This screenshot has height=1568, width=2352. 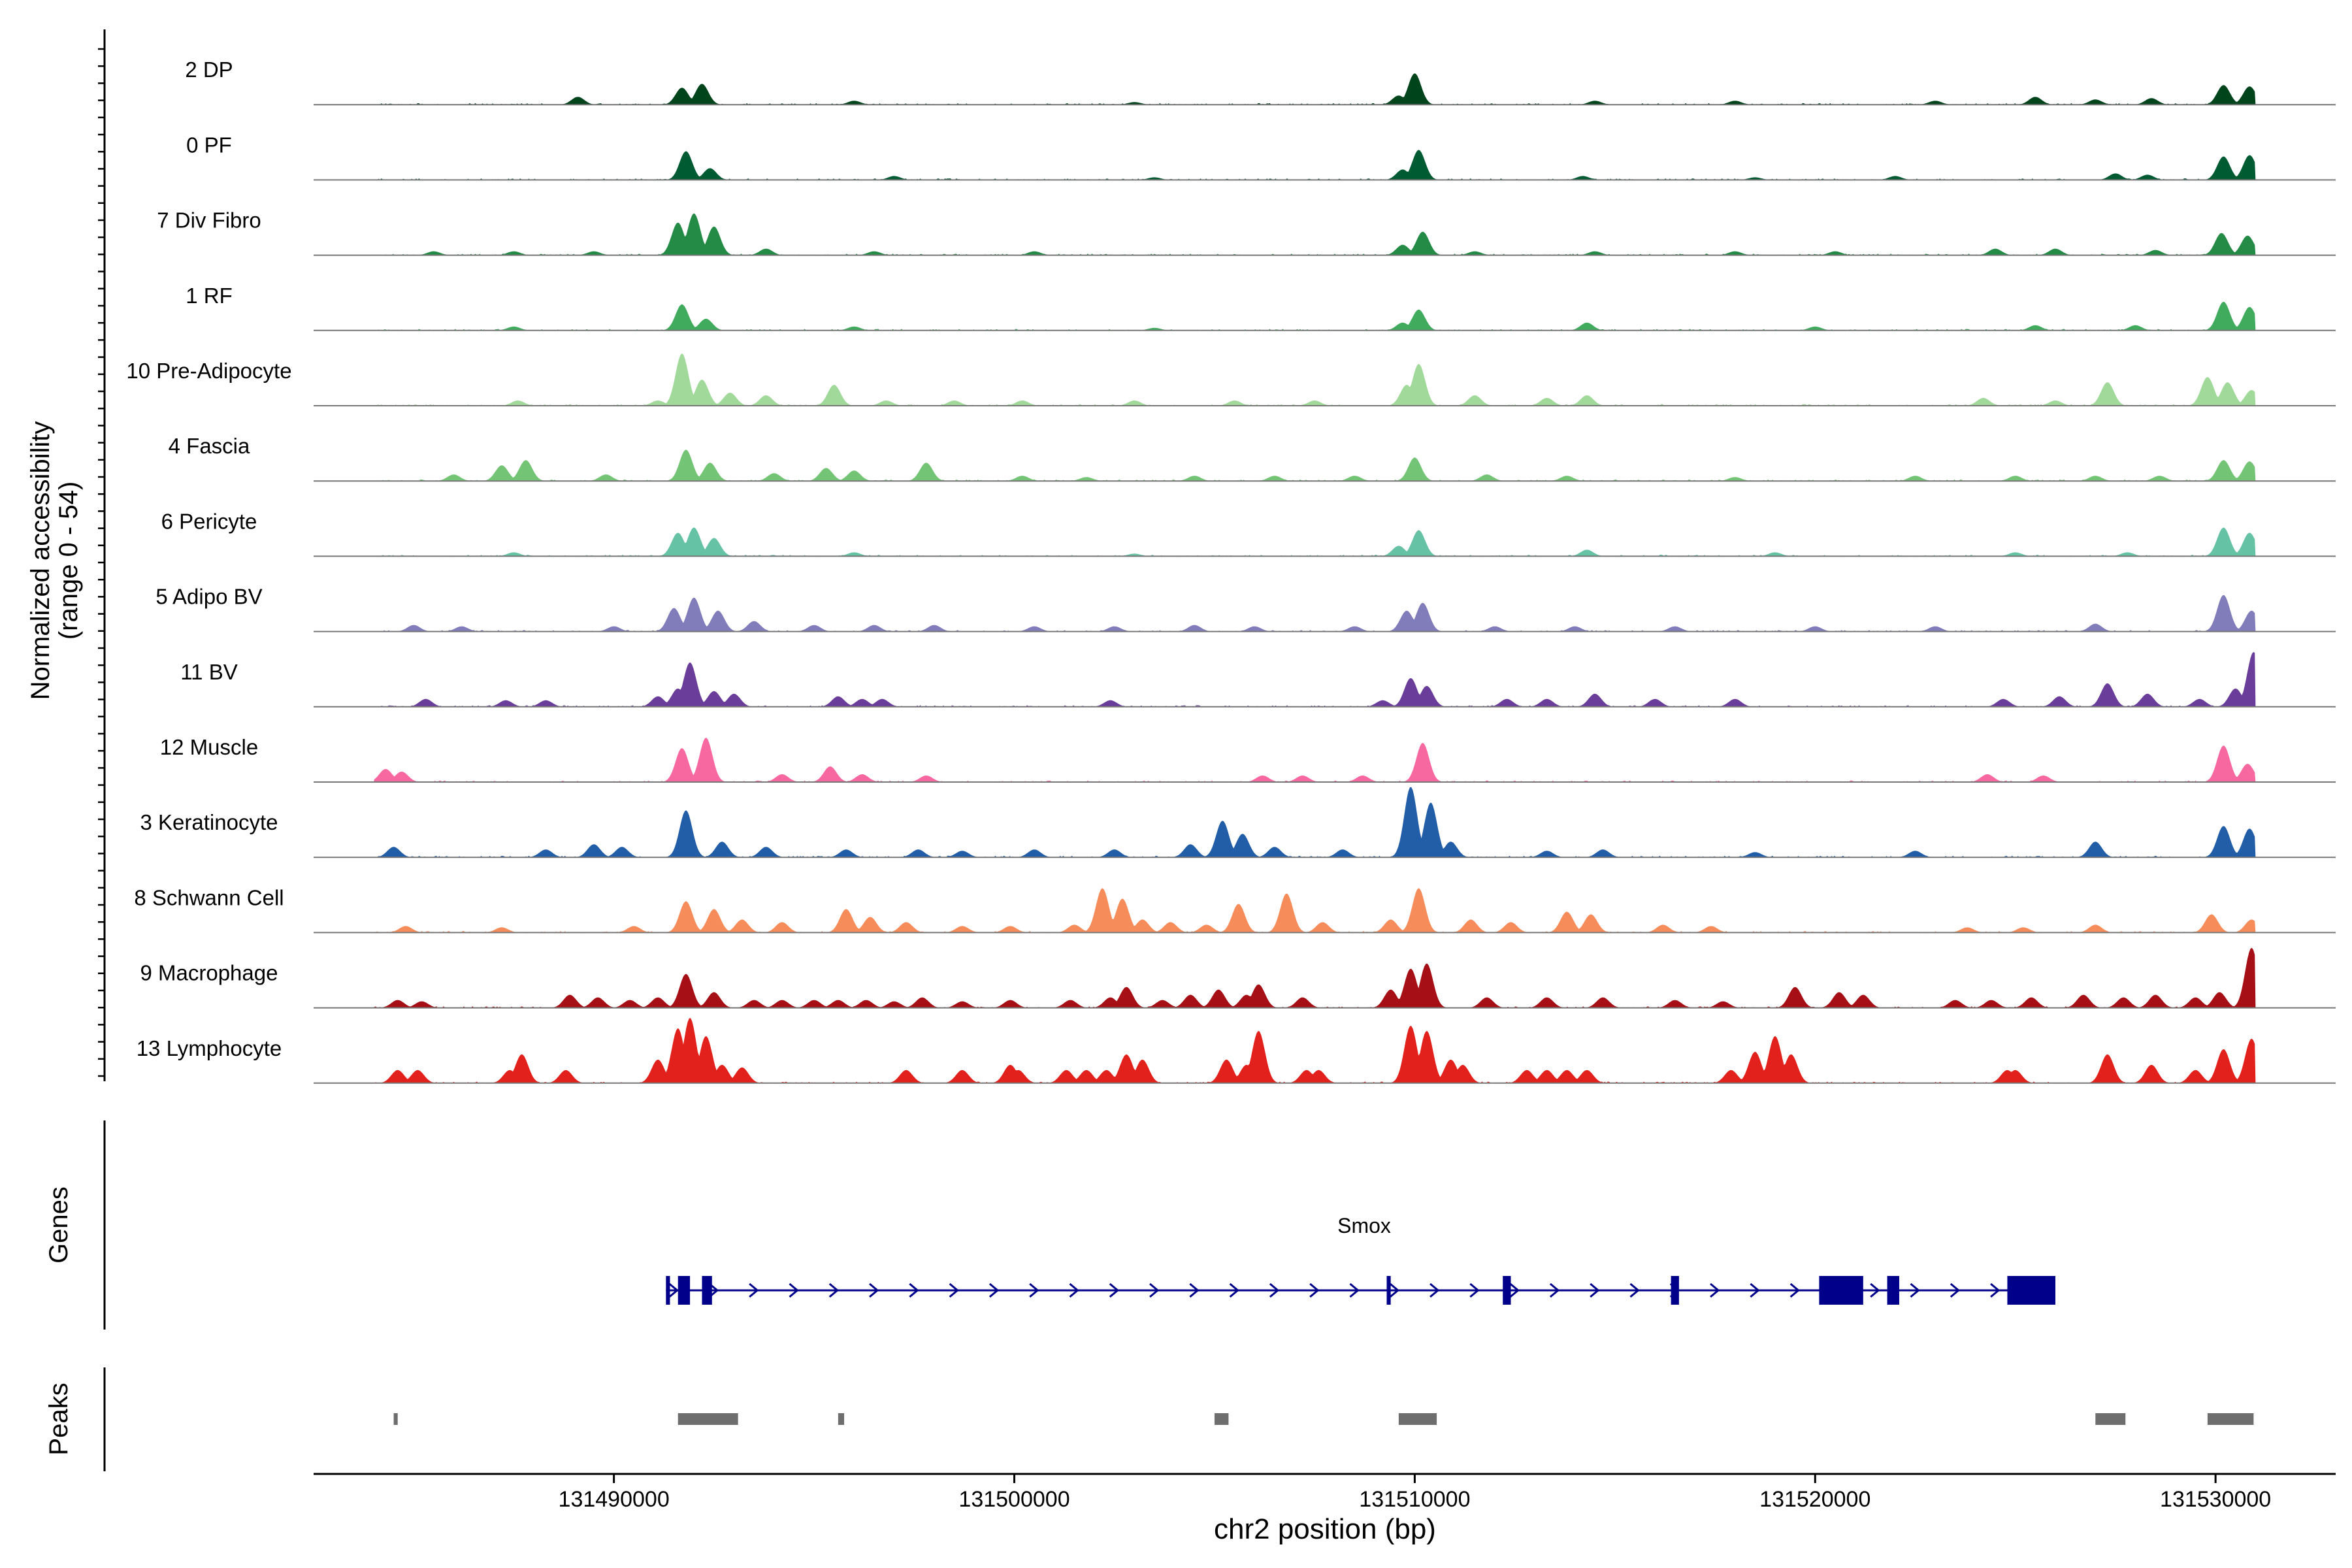 I want to click on track-label: 10 Pre-Adipocyte, so click(x=208, y=371).